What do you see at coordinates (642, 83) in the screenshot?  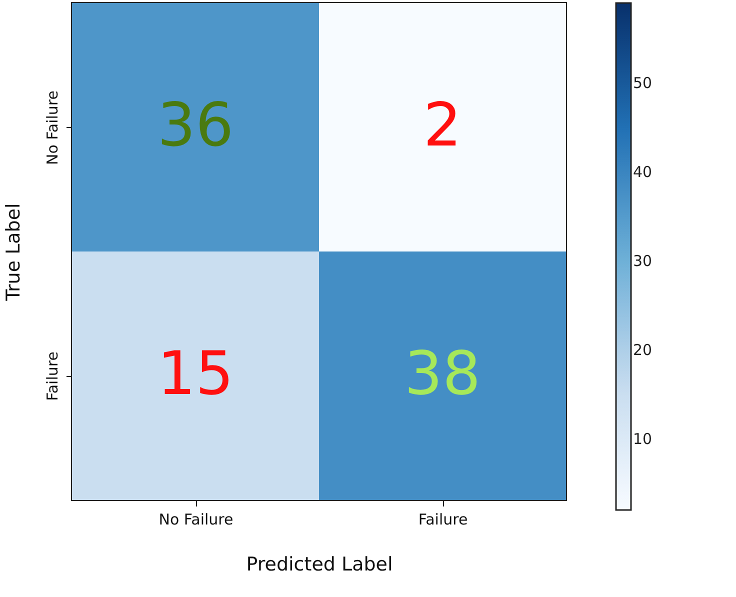 I see `color-bar-label: 50` at bounding box center [642, 83].